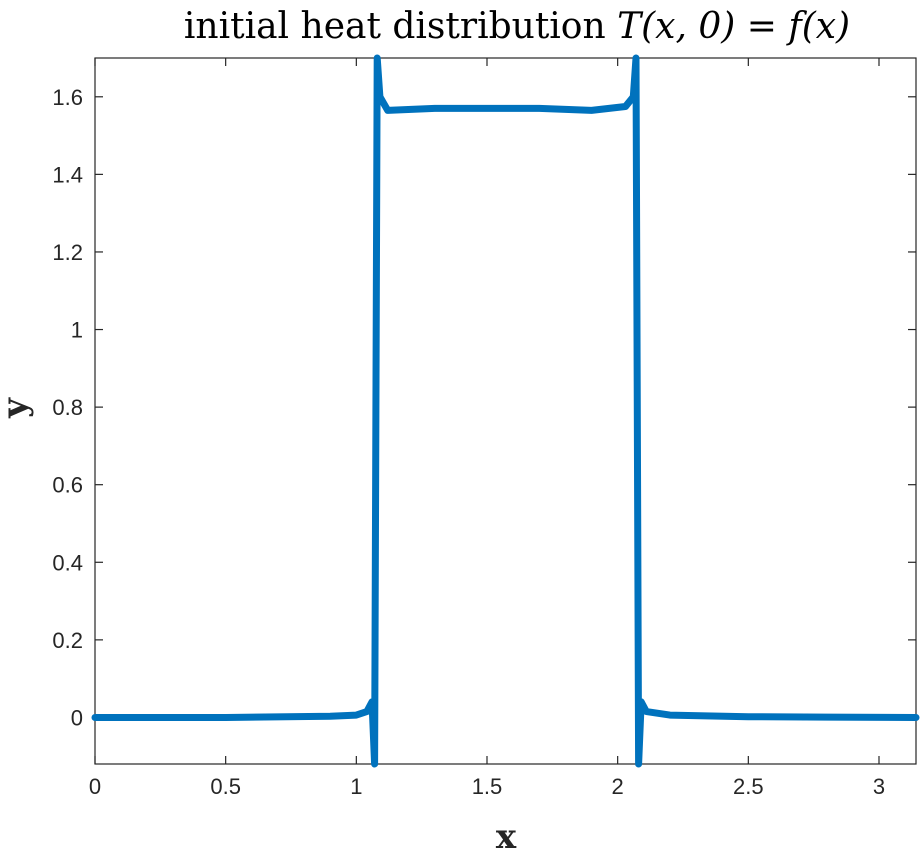 The height and width of the screenshot is (853, 920). I want to click on x-axis-label: x, so click(506, 835).